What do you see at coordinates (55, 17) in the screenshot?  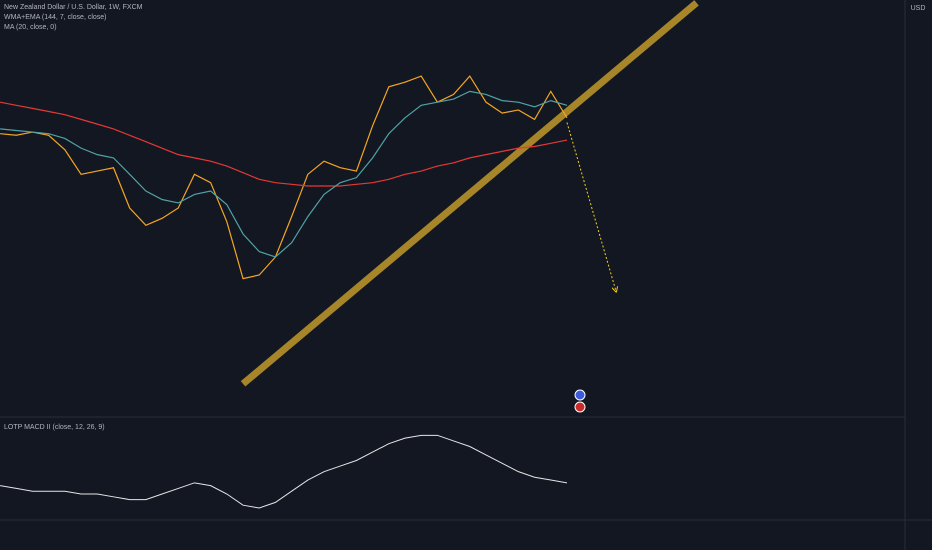 I see `indicator-label: WMA+EMA (144, 7, close, close)` at bounding box center [55, 17].